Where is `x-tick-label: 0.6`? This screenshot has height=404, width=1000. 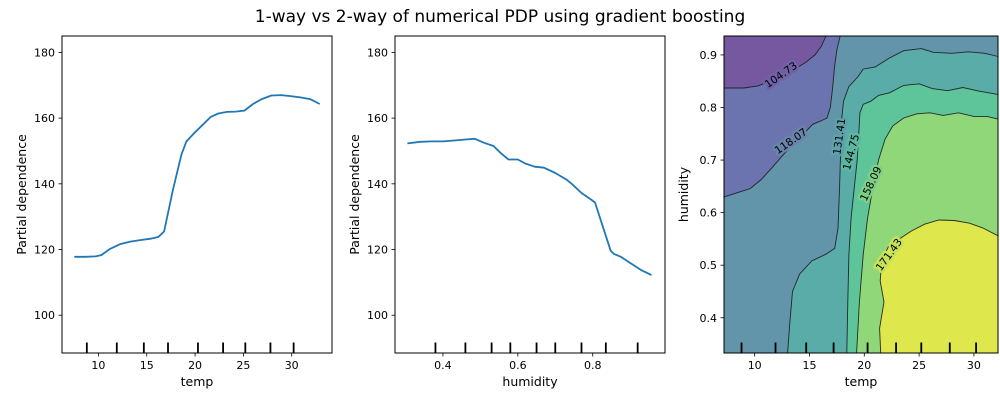
x-tick-label: 0.6 is located at coordinates (518, 365).